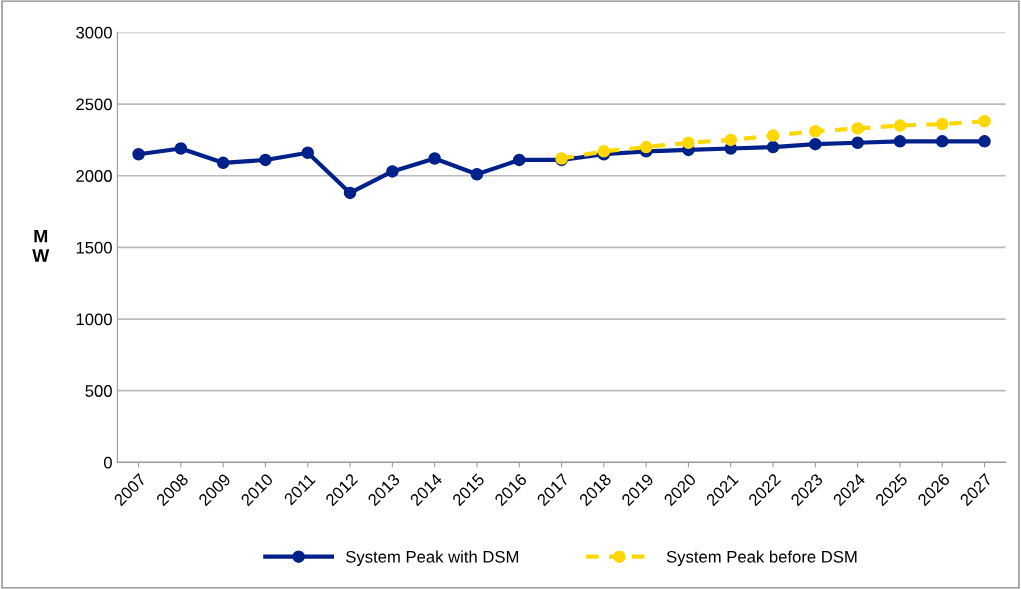  Describe the element at coordinates (432, 558) in the screenshot. I see `legend-label: System Peak with DSM` at that location.